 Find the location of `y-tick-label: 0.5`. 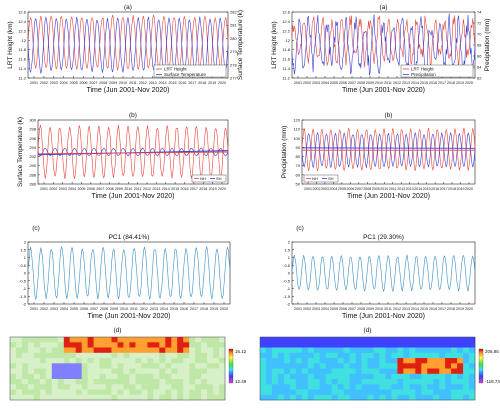

y-tick-label: 0.5 is located at coordinates (287, 265).